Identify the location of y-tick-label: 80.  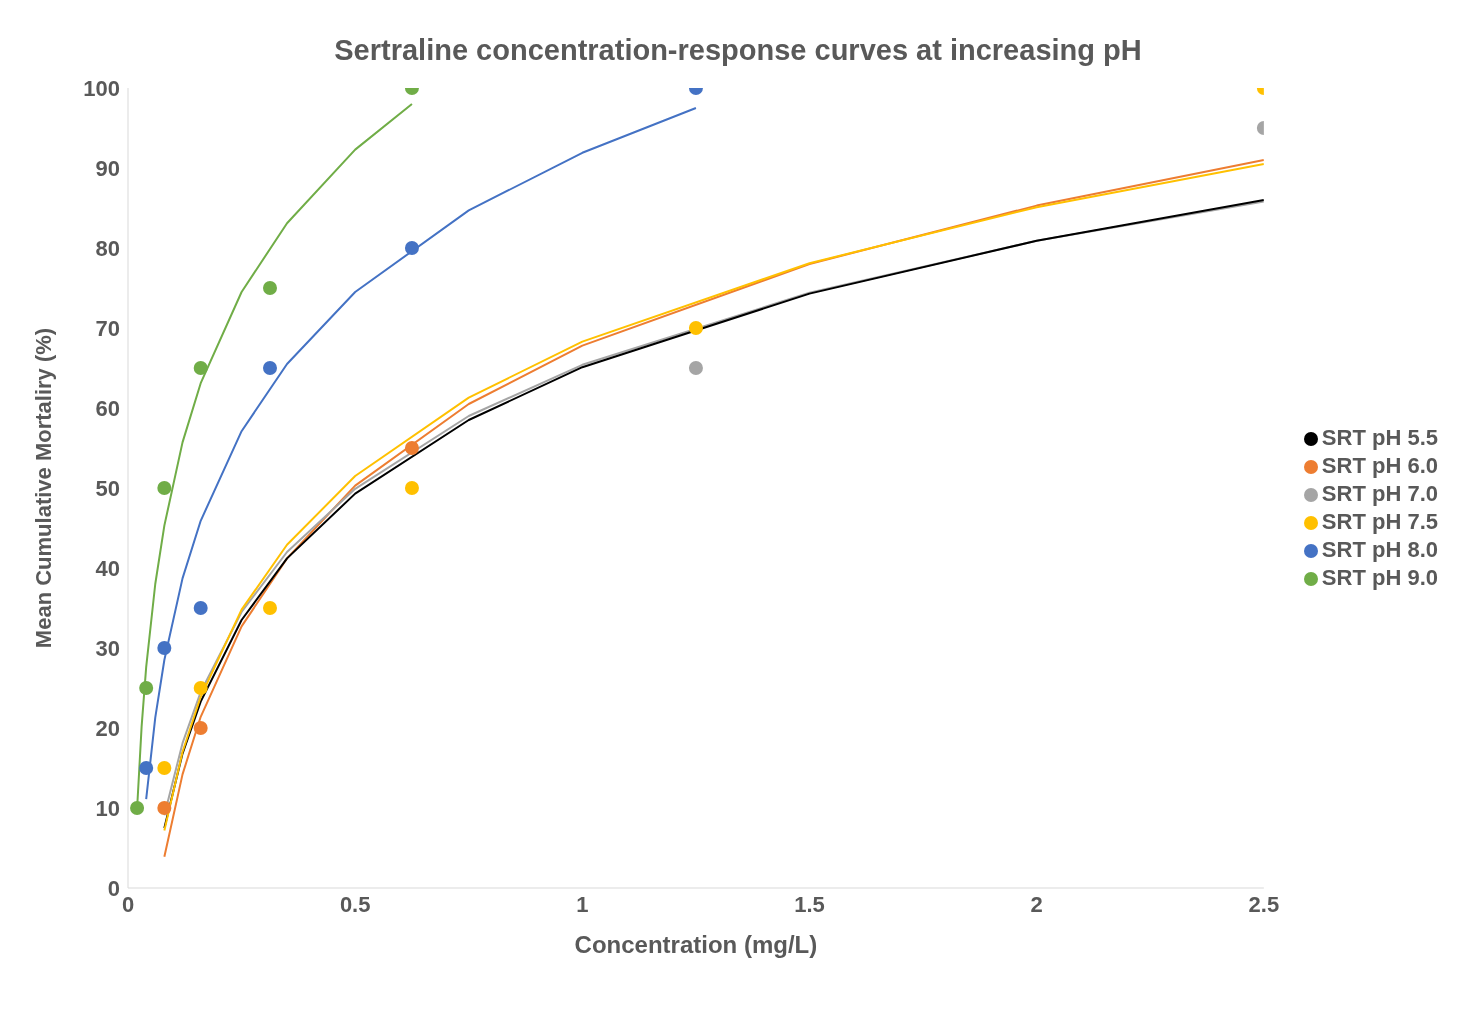
(107, 248).